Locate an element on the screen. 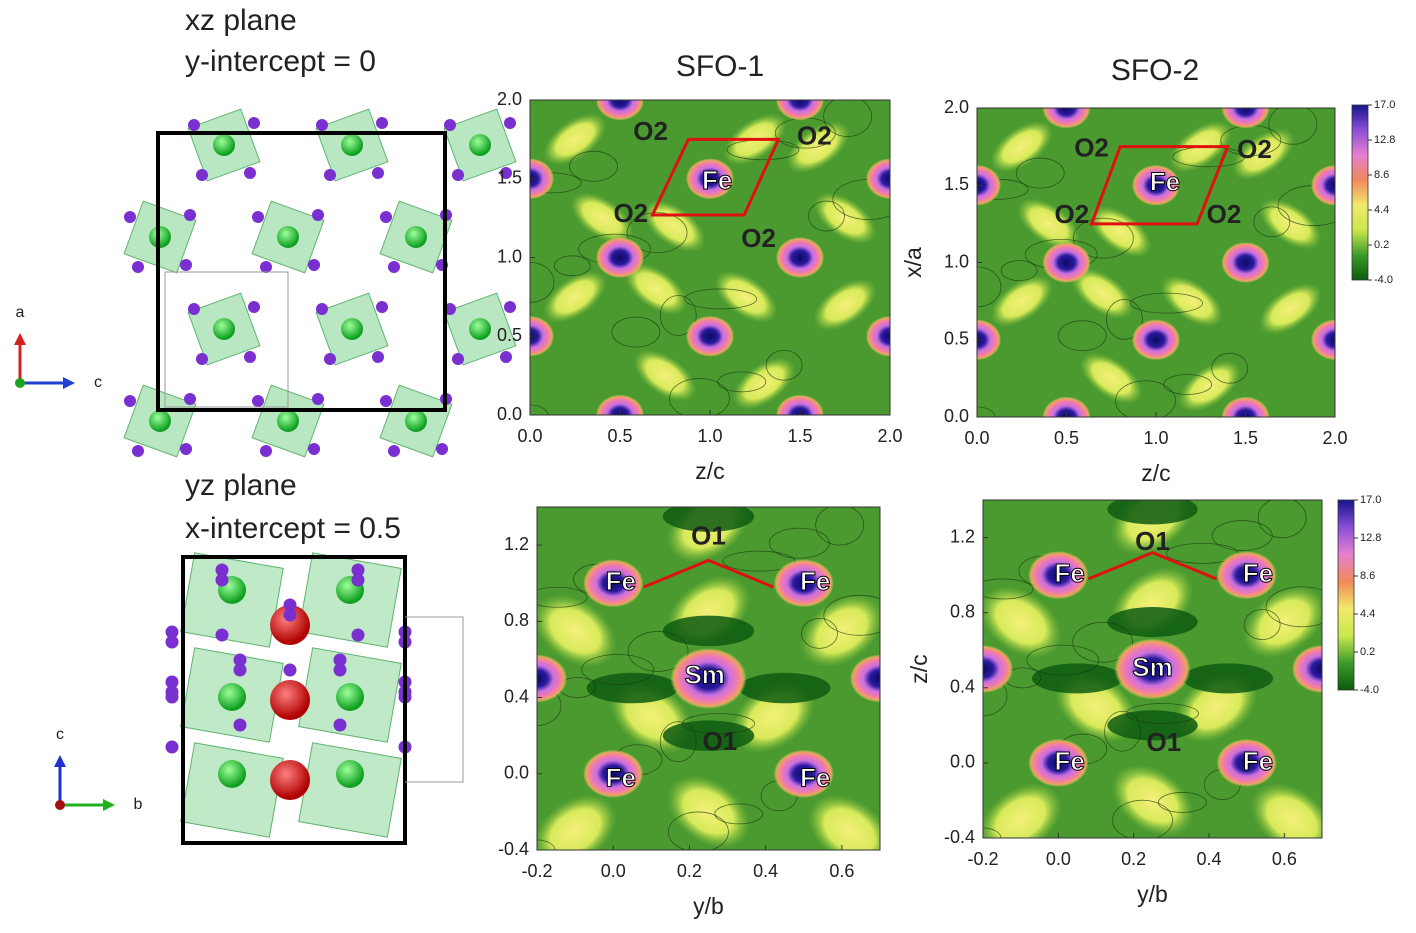 This screenshot has height=933, width=1416. atom-label: Sm is located at coordinates (704, 674).